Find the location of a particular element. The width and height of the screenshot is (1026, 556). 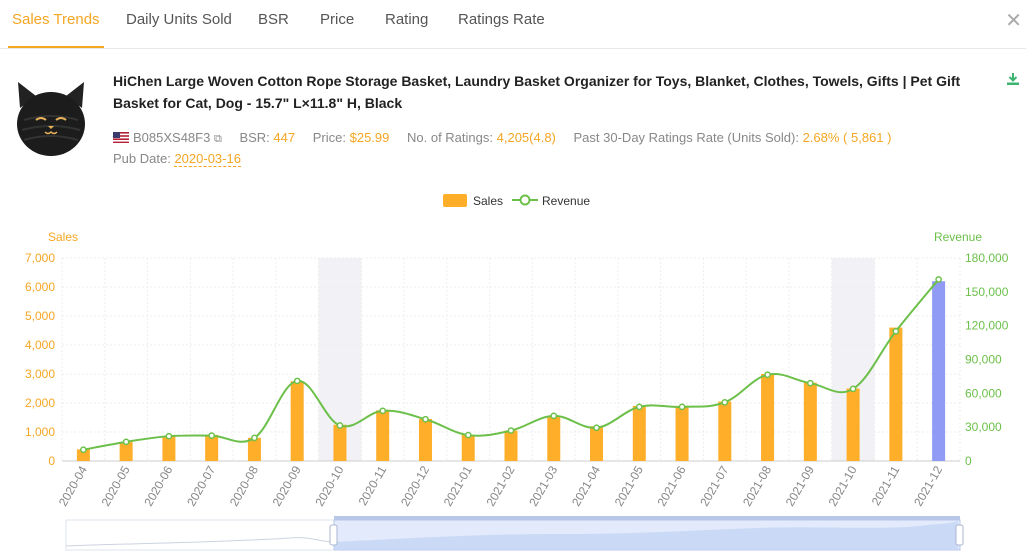

x-tick-label: 2020-11 is located at coordinates (373, 485).